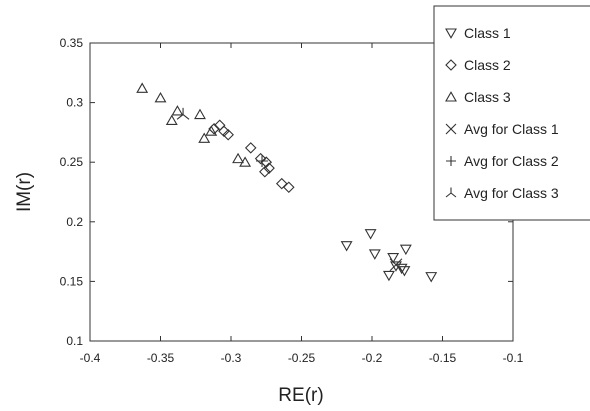  What do you see at coordinates (511, 129) in the screenshot?
I see `legend-avg-for-class-1-label: Avg for Class 1` at bounding box center [511, 129].